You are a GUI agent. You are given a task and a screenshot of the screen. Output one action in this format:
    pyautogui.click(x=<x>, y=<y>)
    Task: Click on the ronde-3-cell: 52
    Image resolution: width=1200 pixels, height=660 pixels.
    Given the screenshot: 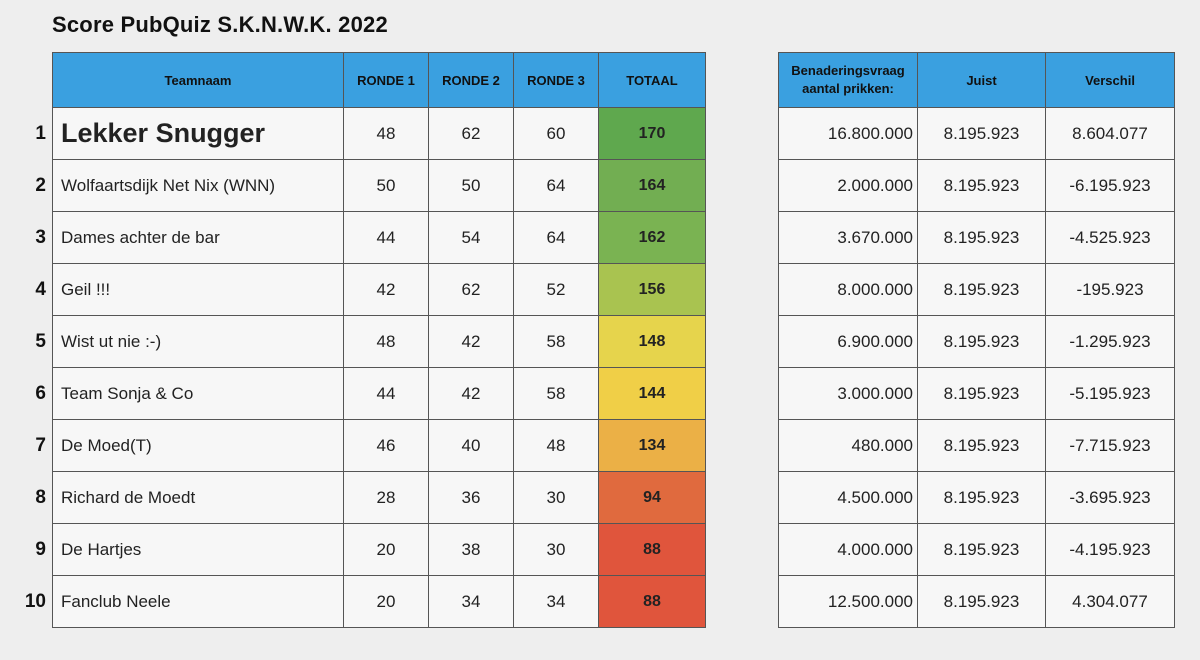 What is the action you would take?
    pyautogui.click(x=556, y=289)
    